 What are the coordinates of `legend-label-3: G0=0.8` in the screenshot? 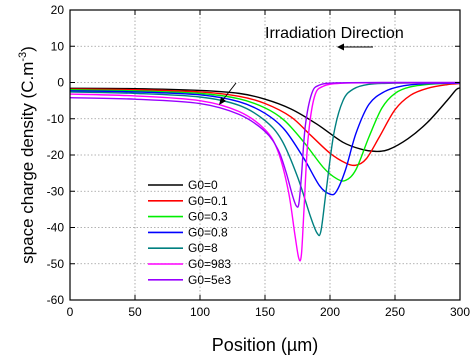 It's located at (208, 232).